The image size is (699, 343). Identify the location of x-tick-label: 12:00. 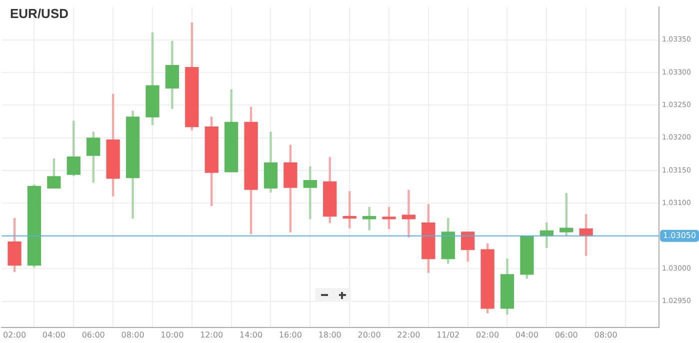
(212, 335).